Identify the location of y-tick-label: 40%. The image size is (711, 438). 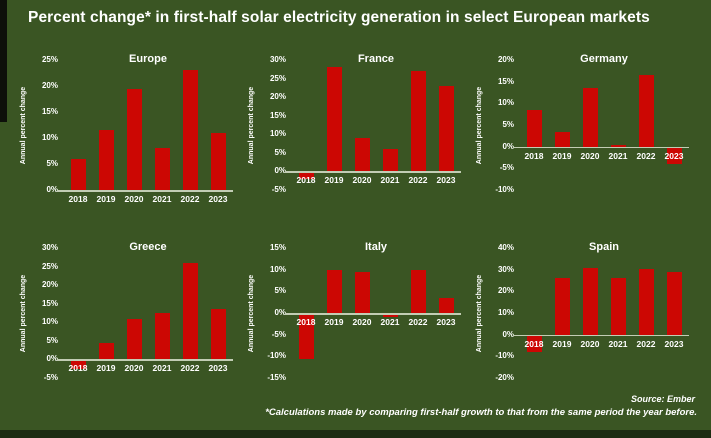
(505, 247).